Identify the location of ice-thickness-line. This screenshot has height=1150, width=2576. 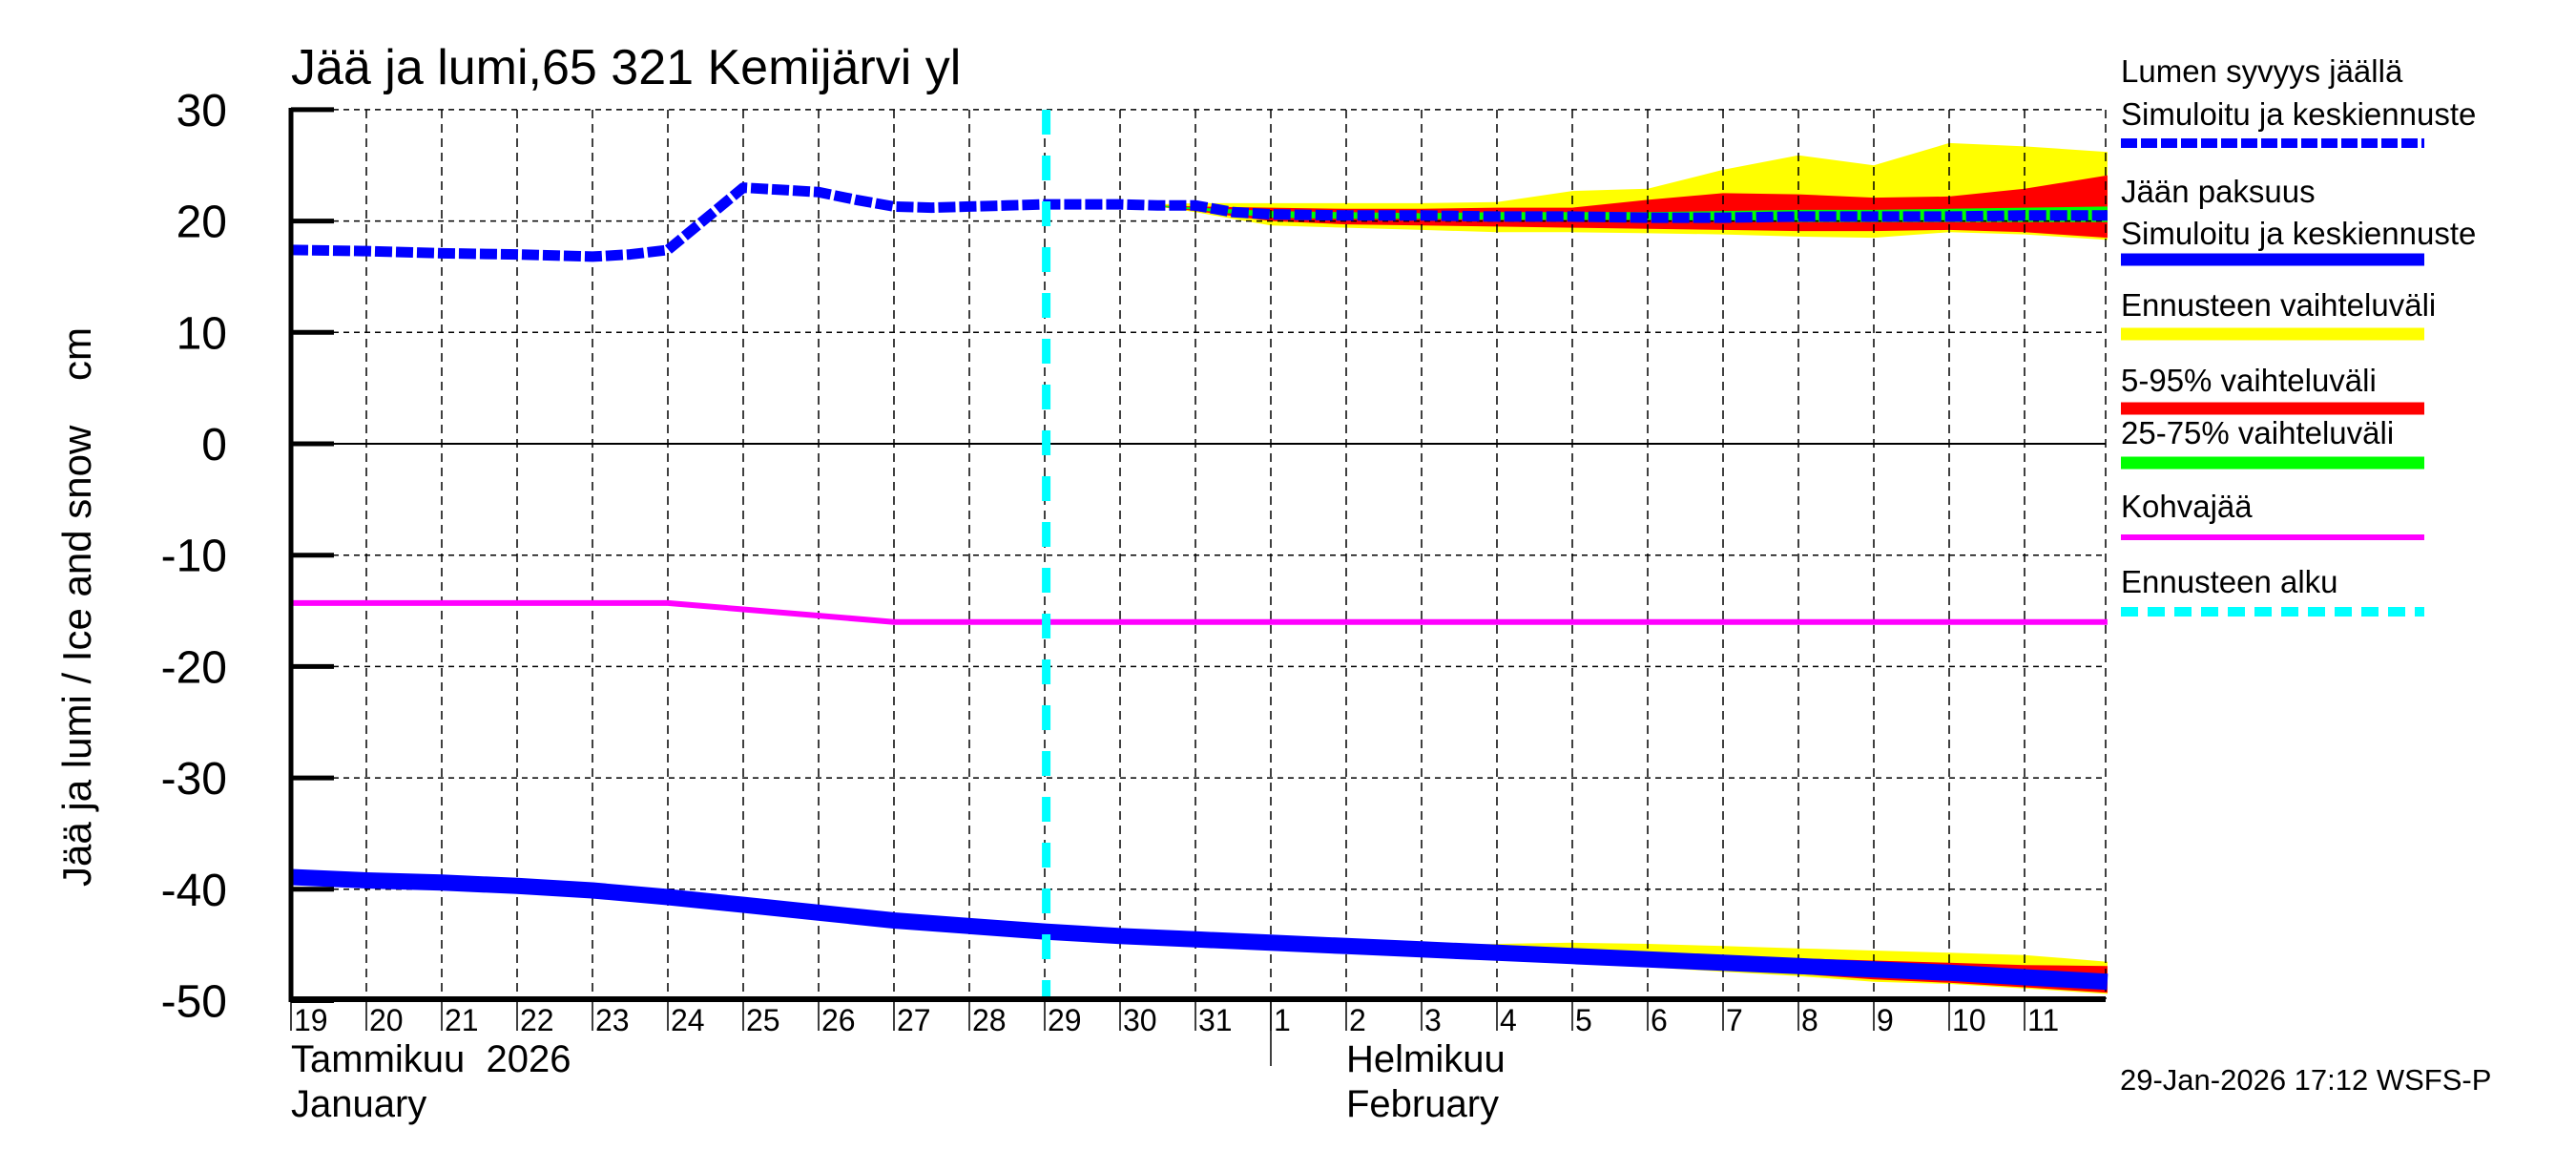
(1199, 929).